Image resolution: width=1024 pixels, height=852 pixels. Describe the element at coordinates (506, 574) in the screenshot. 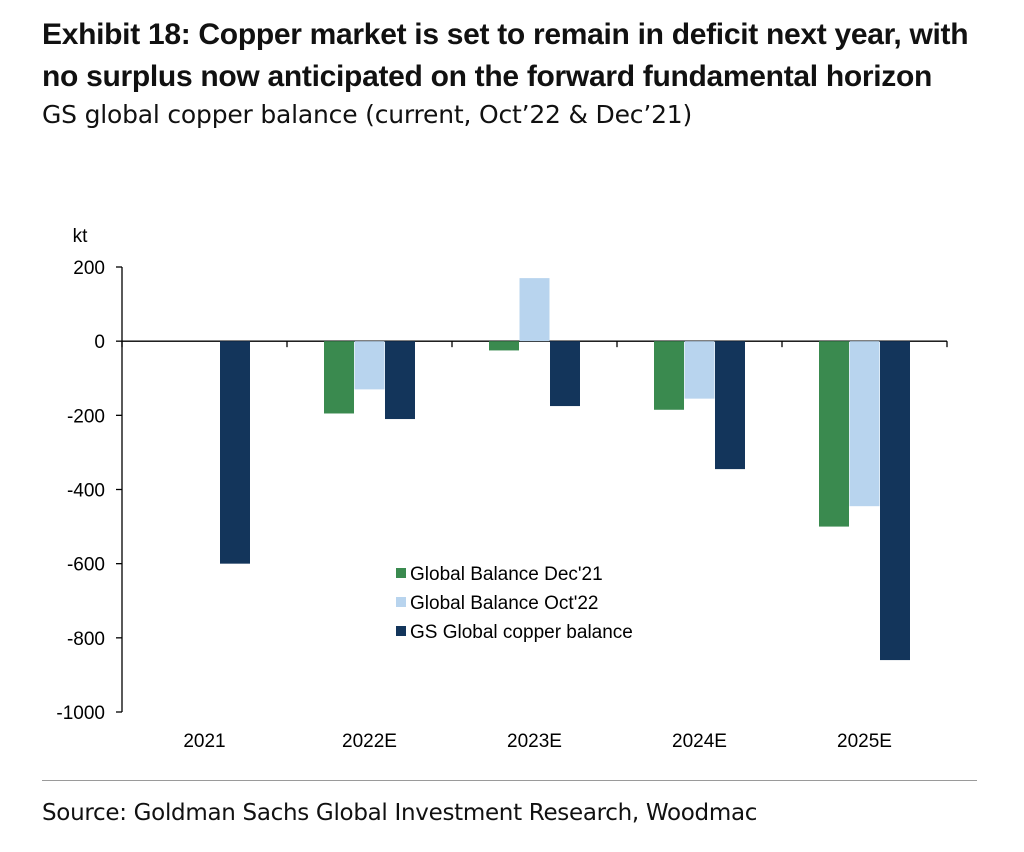

I see `legend-label: Global Balance Dec'21` at that location.